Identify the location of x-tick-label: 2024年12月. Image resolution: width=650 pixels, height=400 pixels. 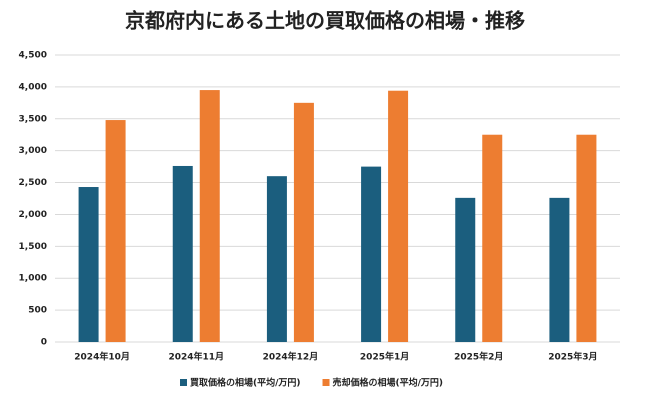
(291, 357).